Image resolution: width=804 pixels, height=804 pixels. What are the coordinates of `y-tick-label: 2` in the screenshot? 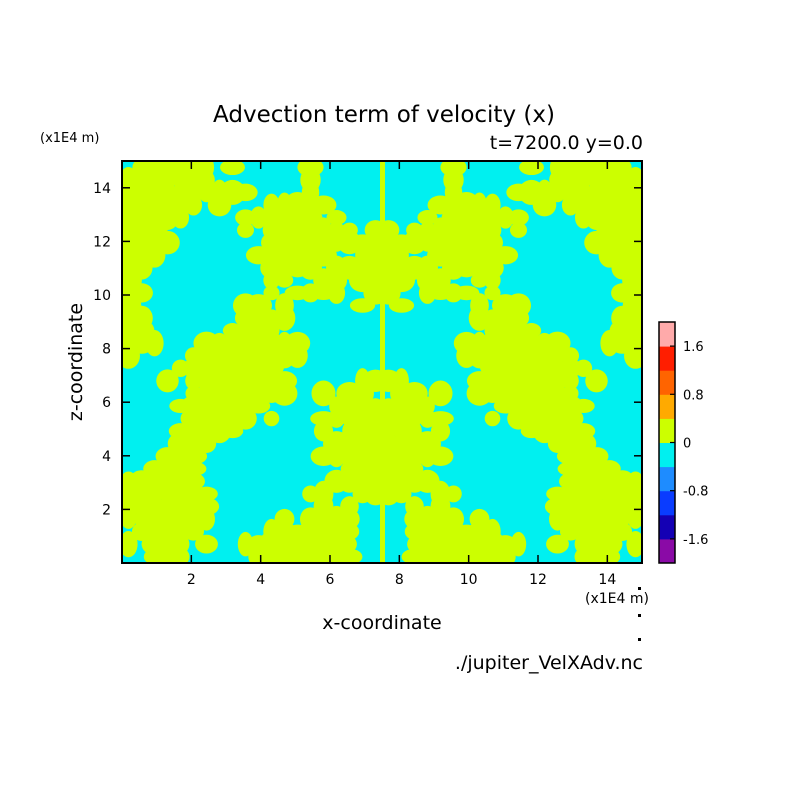 It's located at (106, 510).